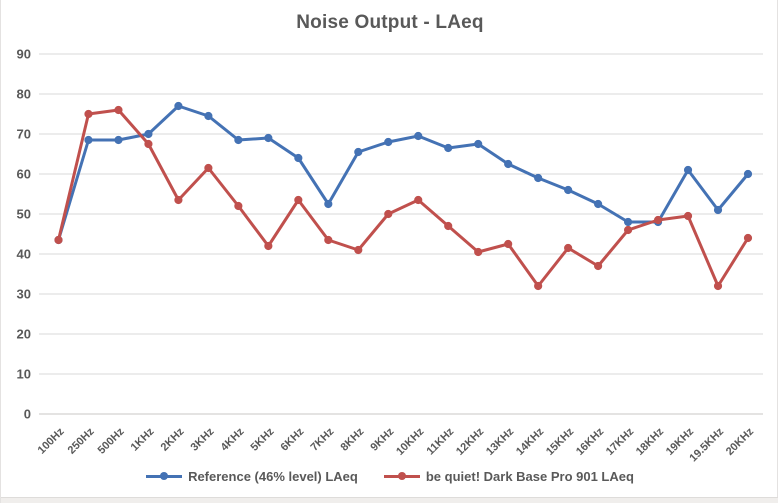  Describe the element at coordinates (81, 440) in the screenshot. I see `x-axis-tick-label: 250Hz` at that location.